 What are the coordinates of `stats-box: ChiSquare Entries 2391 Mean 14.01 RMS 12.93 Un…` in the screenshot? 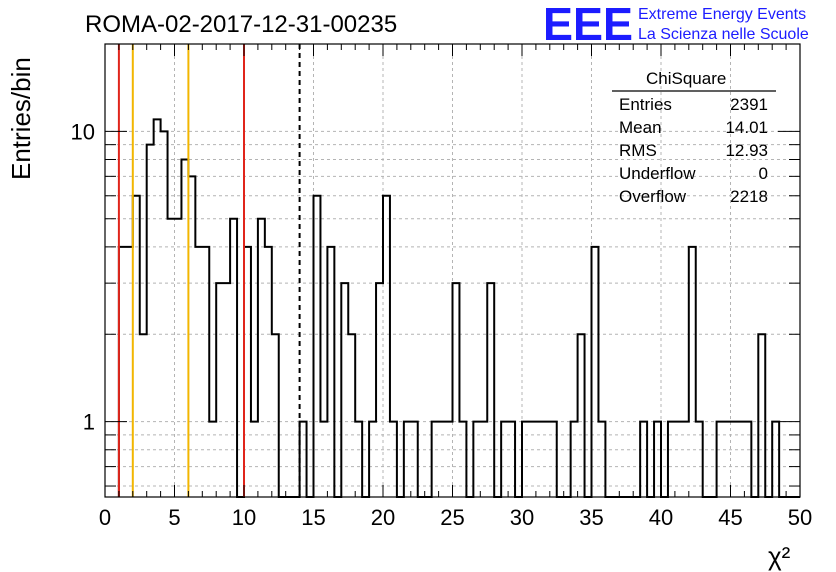 It's located at (694, 137).